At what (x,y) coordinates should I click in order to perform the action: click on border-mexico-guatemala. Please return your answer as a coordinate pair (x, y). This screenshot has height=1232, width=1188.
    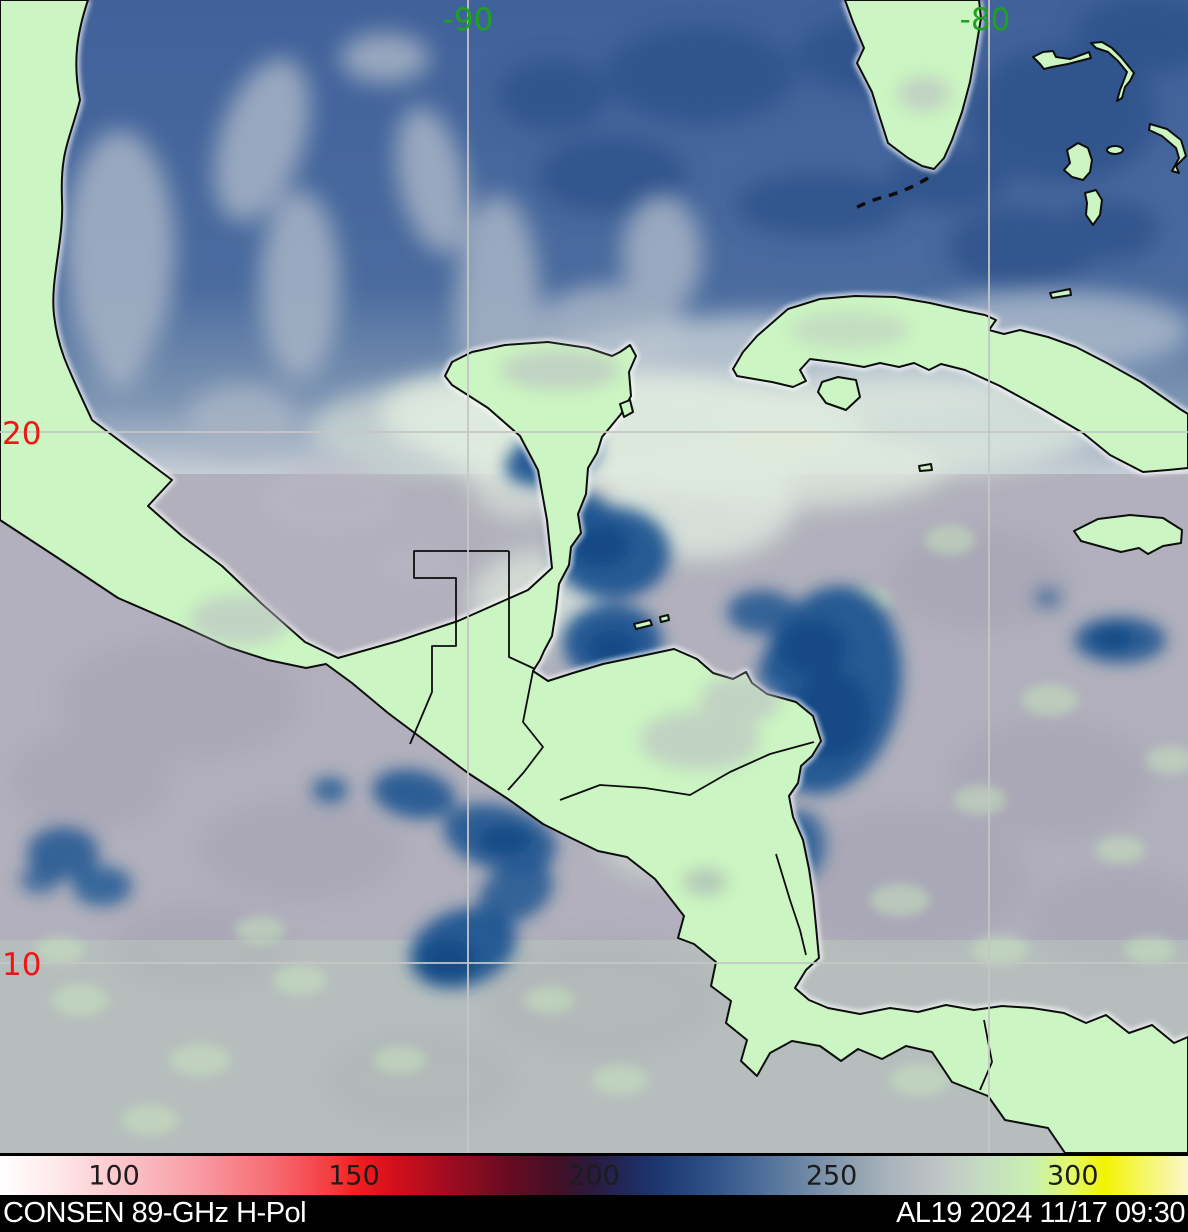
    Looking at the image, I should click on (459, 647).